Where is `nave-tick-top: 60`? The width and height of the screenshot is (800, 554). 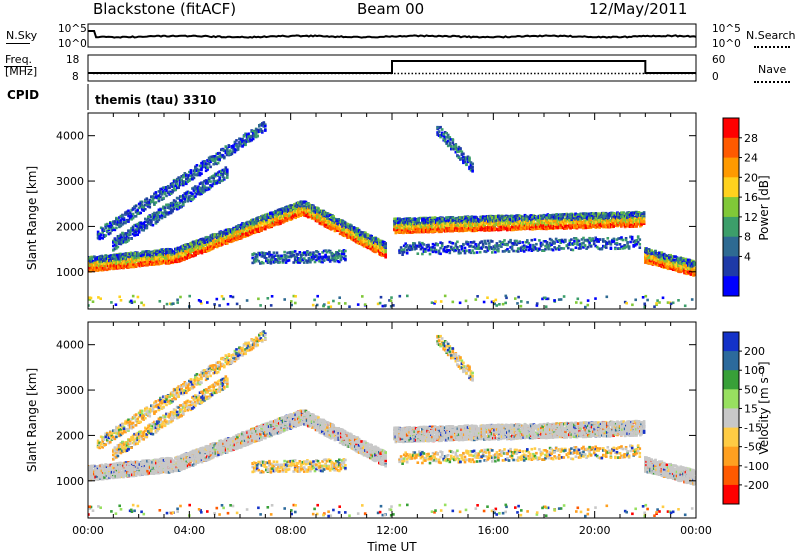 nave-tick-top: 60 is located at coordinates (719, 60).